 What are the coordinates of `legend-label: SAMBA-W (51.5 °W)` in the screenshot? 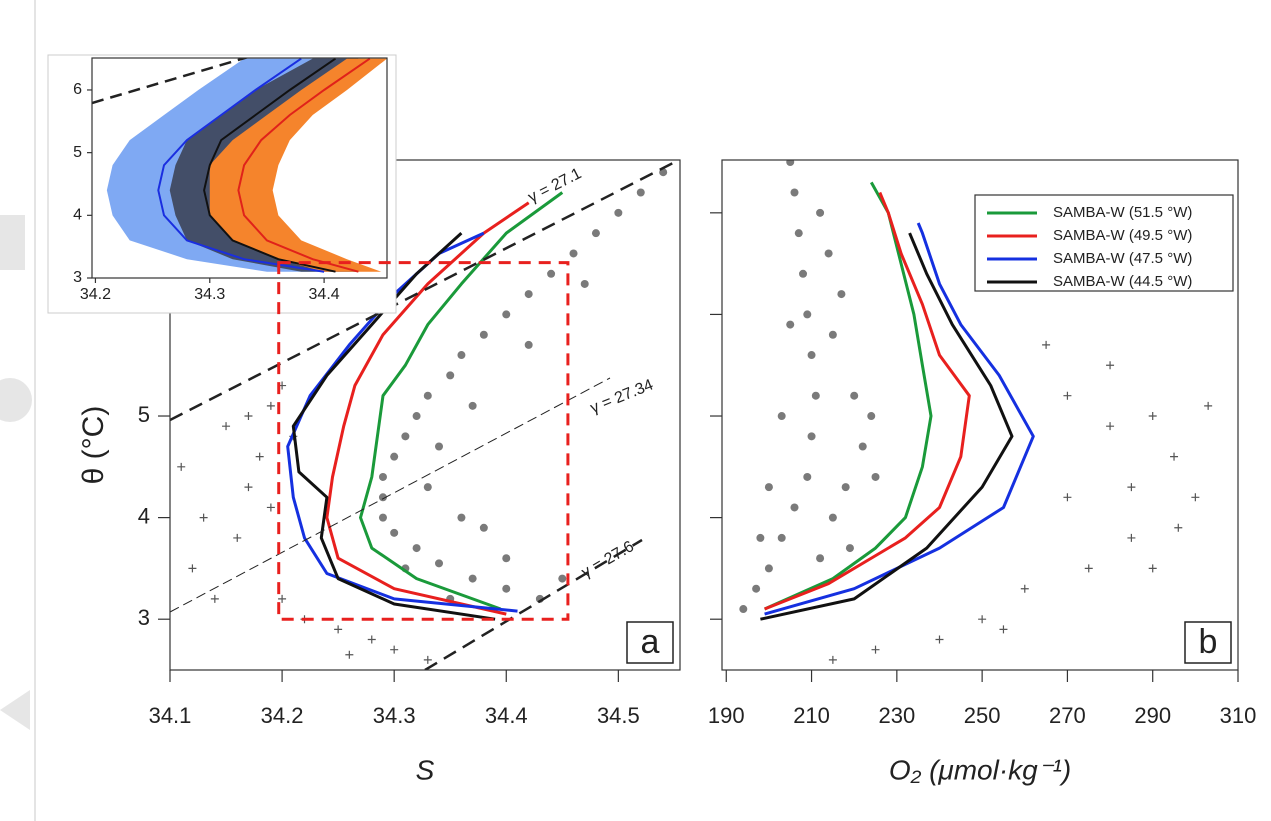 It's located at (1122, 212).